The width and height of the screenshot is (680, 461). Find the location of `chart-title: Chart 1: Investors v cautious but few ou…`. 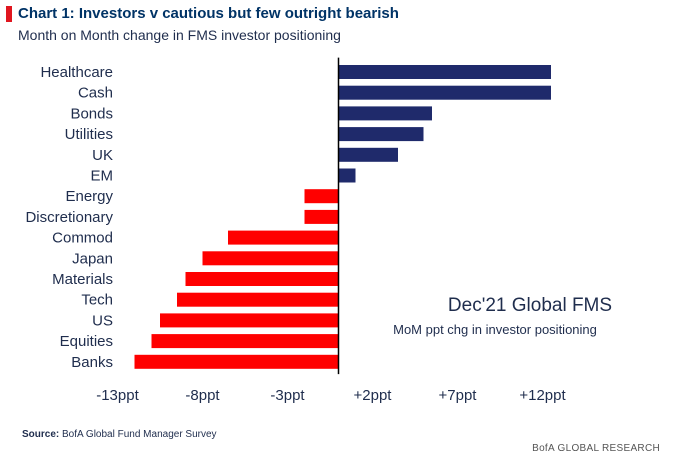

chart-title: Chart 1: Investors v cautious but few ou… is located at coordinates (208, 13).